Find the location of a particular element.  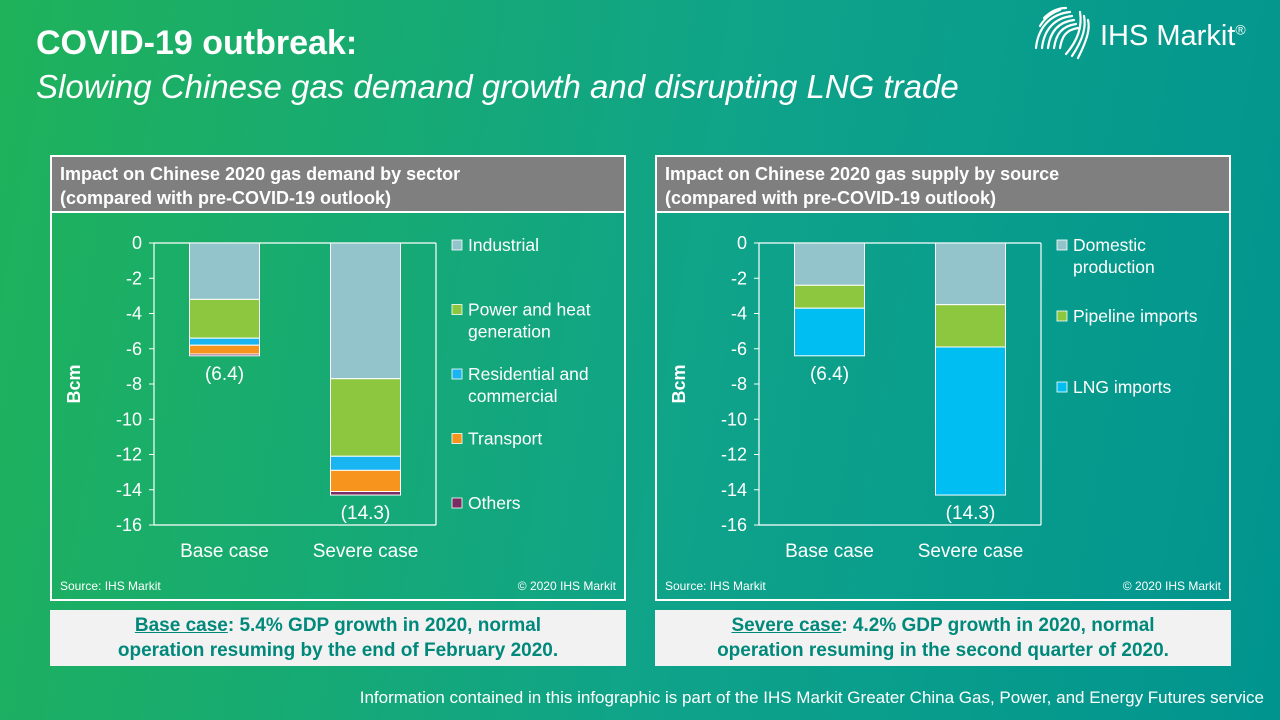

severe-case-line1: : 4.2% GDP growth in 2020, normal is located at coordinates (998, 625).